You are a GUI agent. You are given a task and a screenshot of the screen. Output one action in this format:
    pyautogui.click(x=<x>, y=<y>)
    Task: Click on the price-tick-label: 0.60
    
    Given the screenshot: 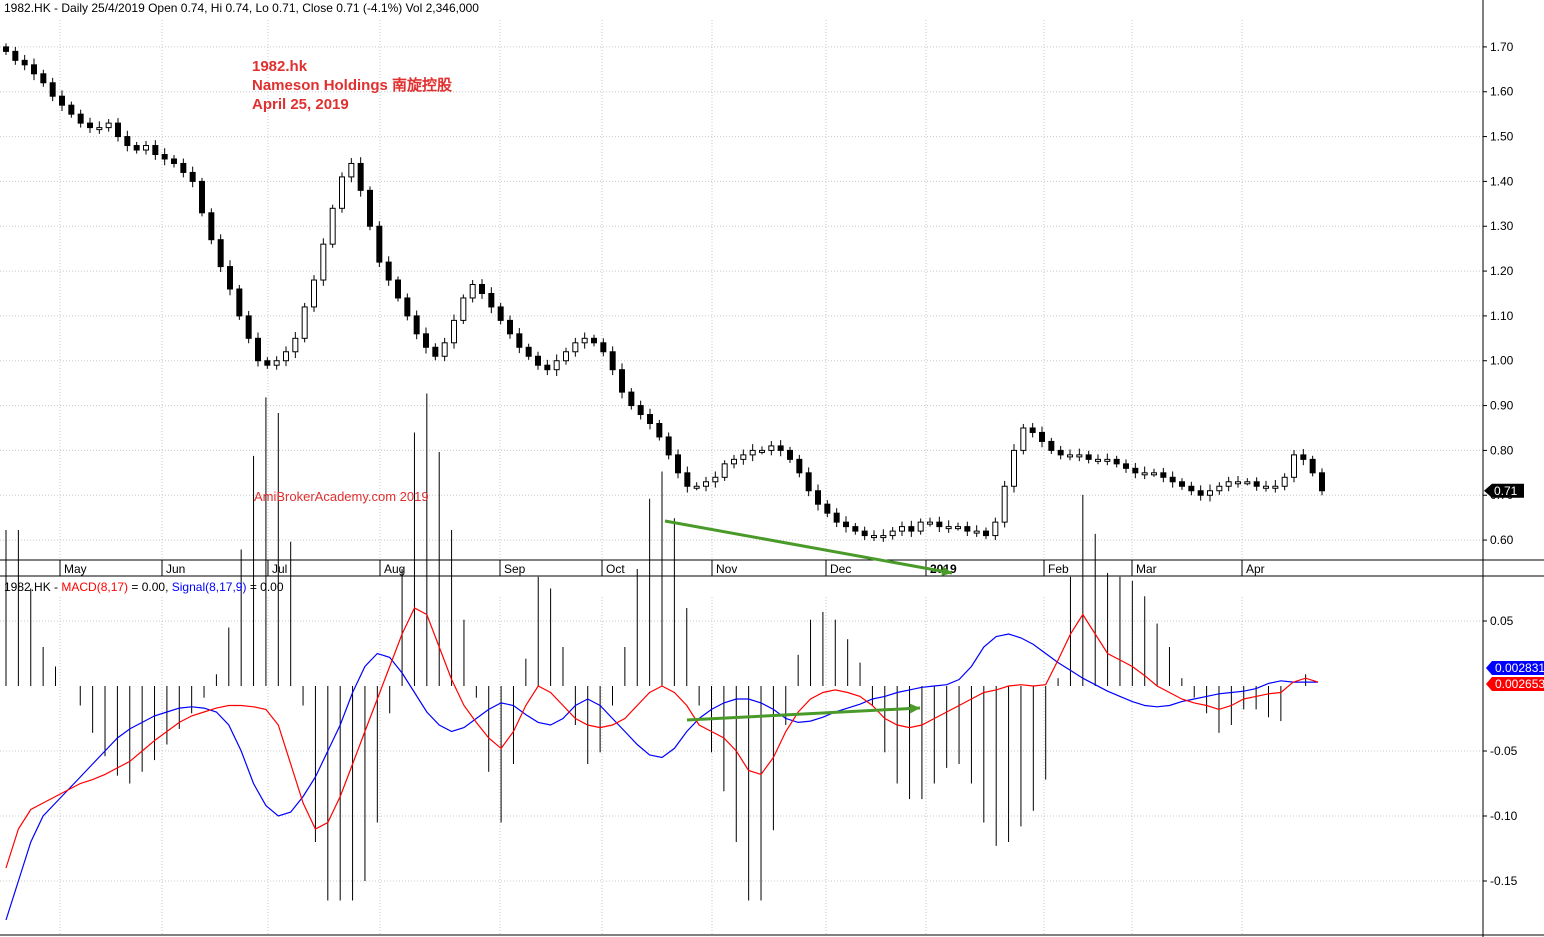 What is the action you would take?
    pyautogui.click(x=1502, y=540)
    